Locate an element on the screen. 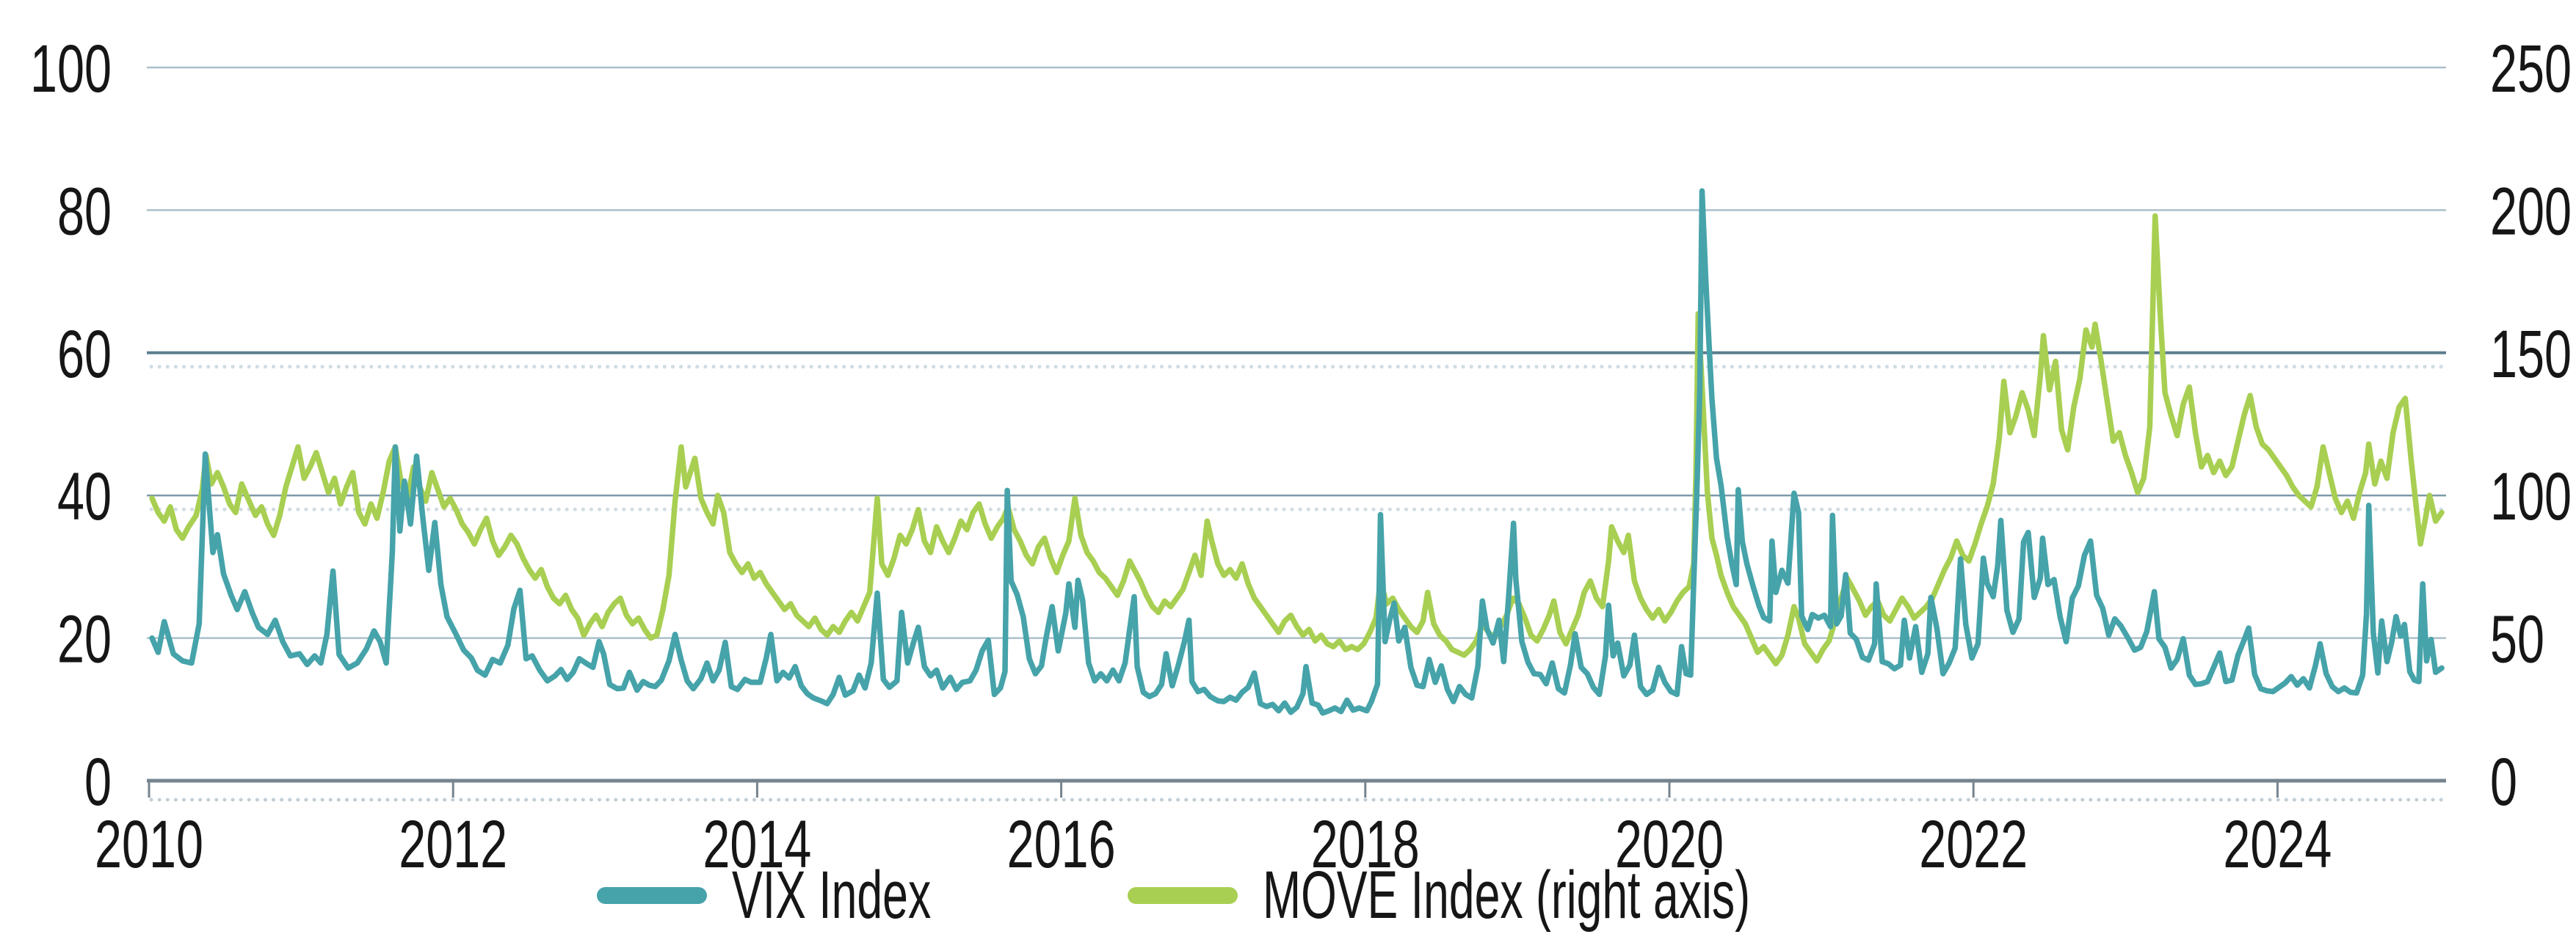 This screenshot has width=2576, height=948. x-tick-label-2010: 2010 is located at coordinates (149, 845).